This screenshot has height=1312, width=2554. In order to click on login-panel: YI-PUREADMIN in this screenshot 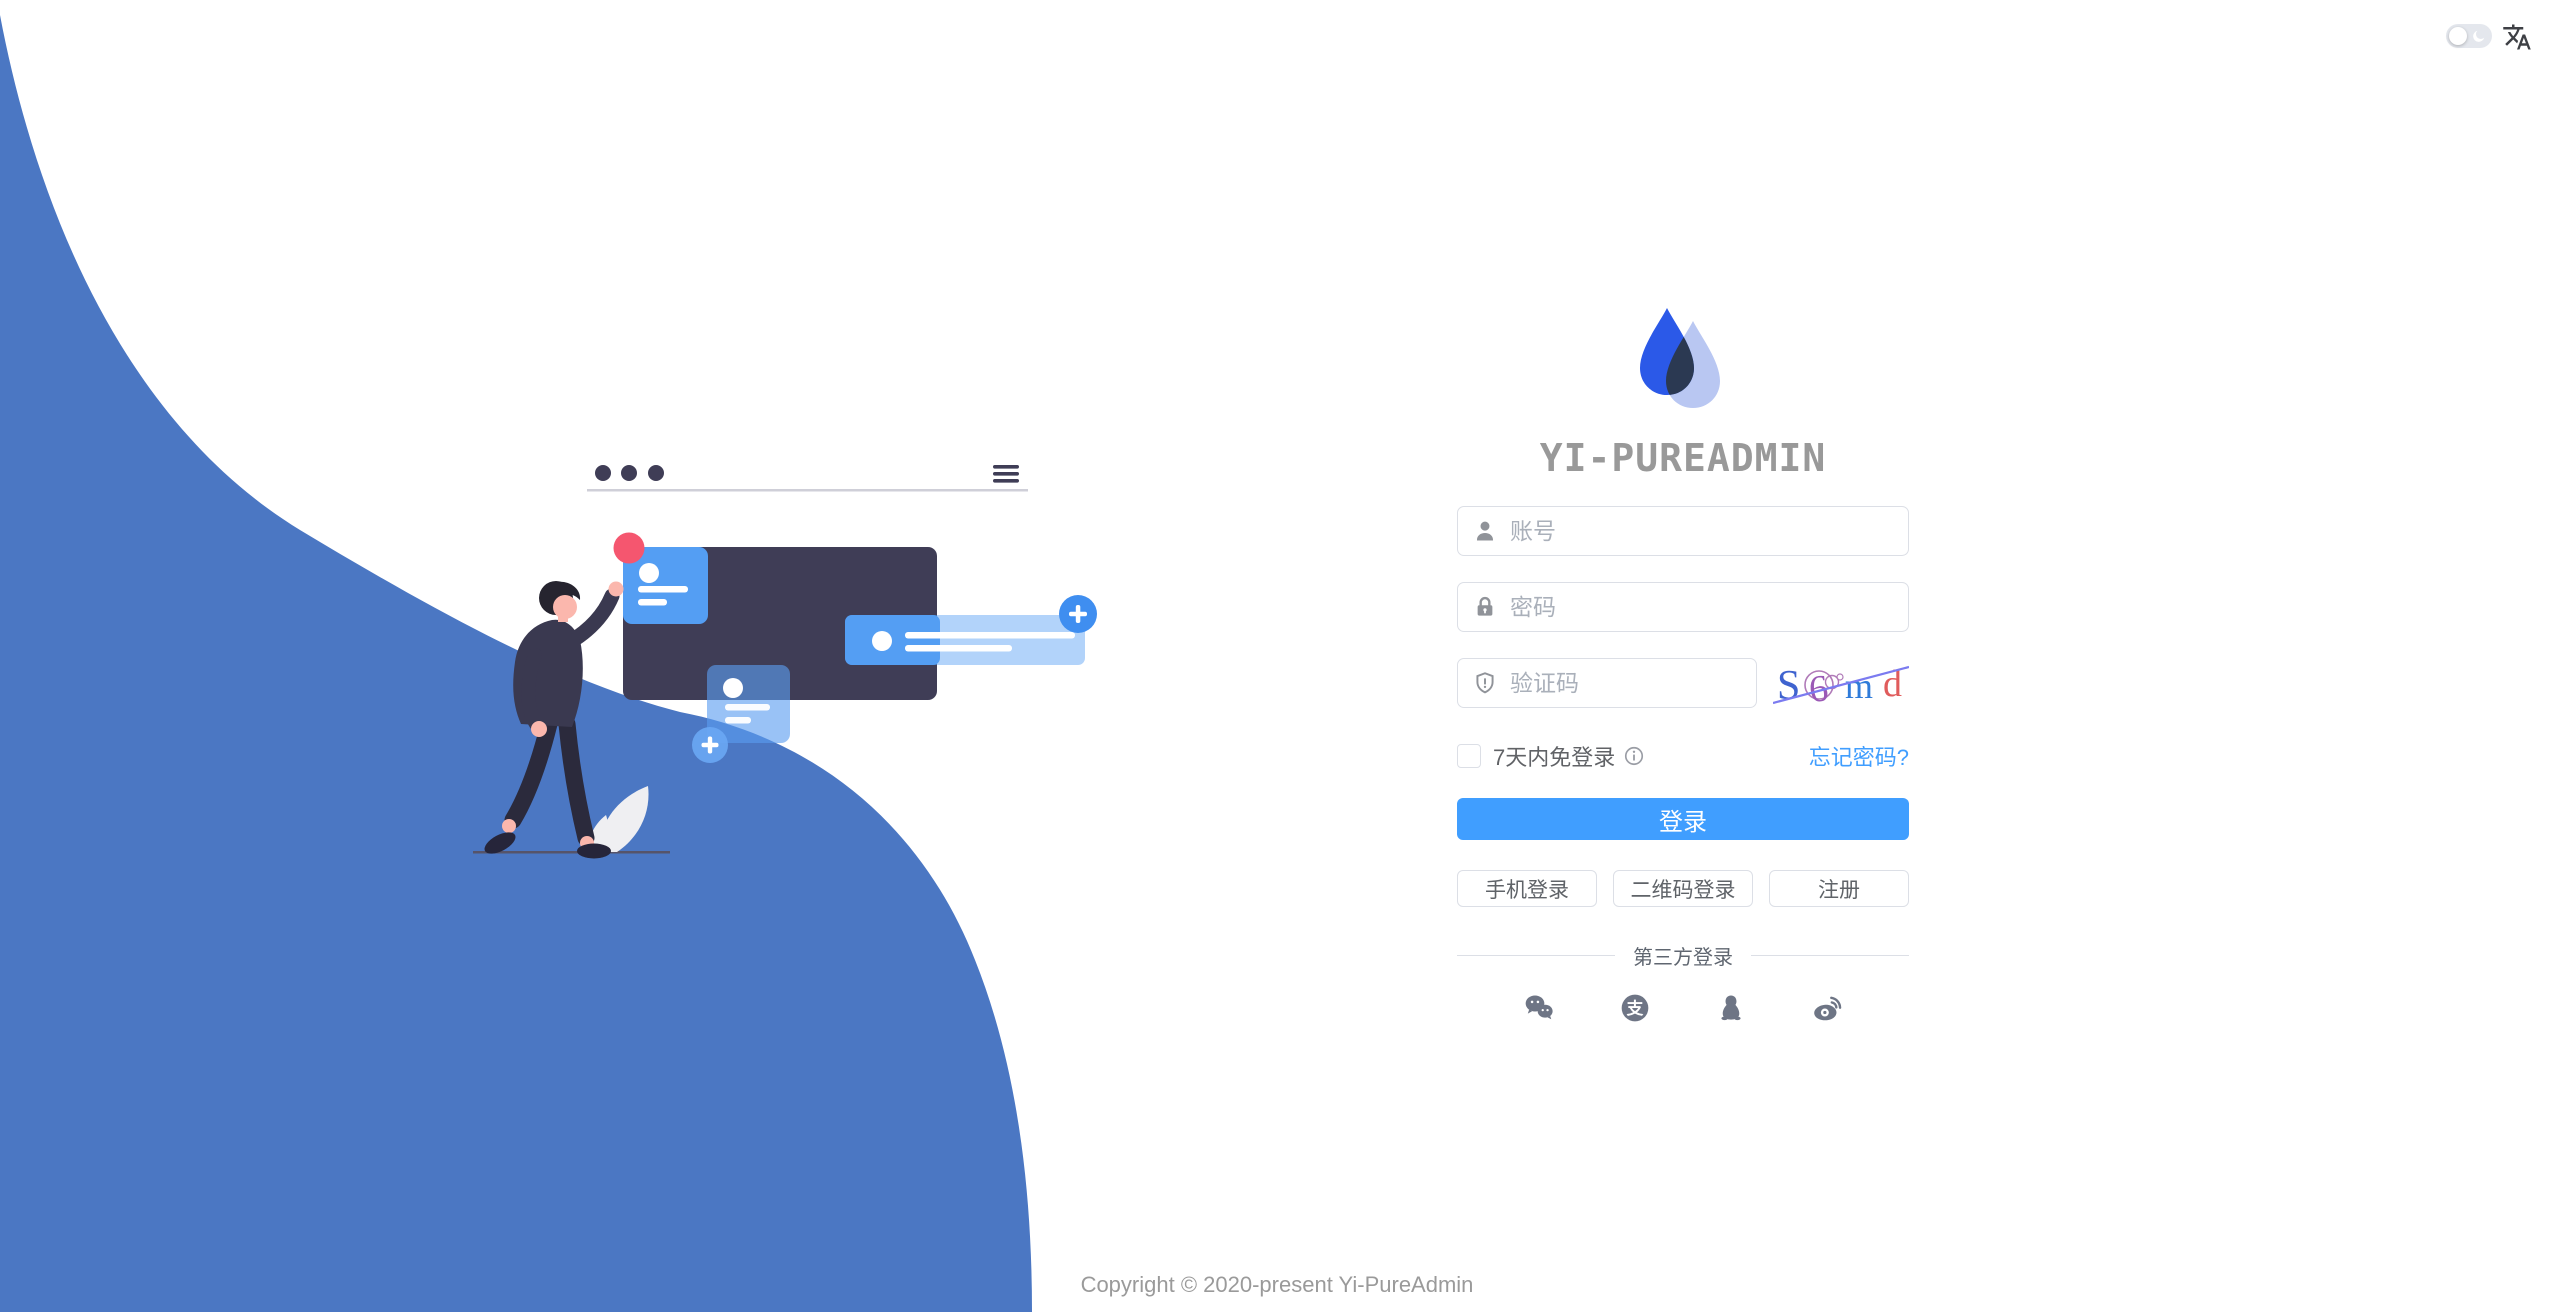, I will do `click(1683, 665)`.